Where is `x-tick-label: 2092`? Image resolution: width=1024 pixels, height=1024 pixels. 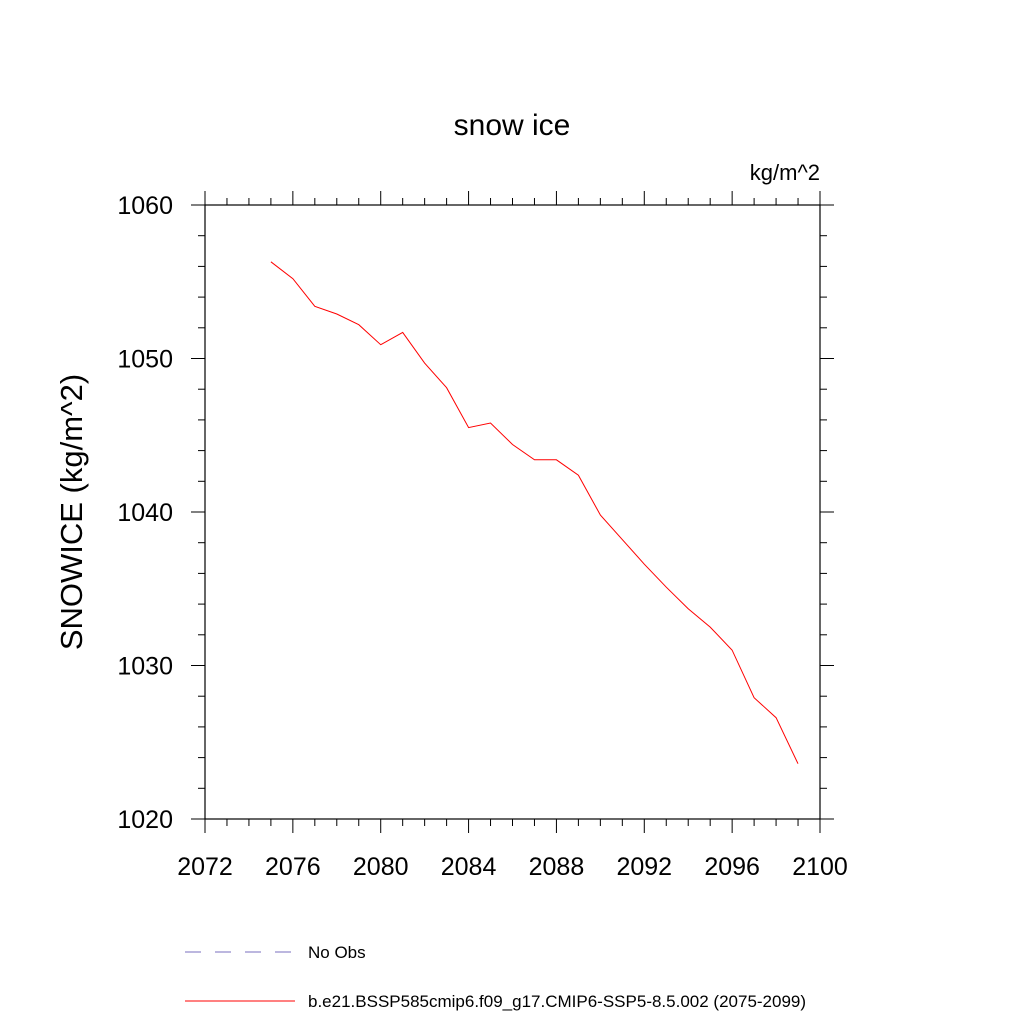 x-tick-label: 2092 is located at coordinates (644, 867).